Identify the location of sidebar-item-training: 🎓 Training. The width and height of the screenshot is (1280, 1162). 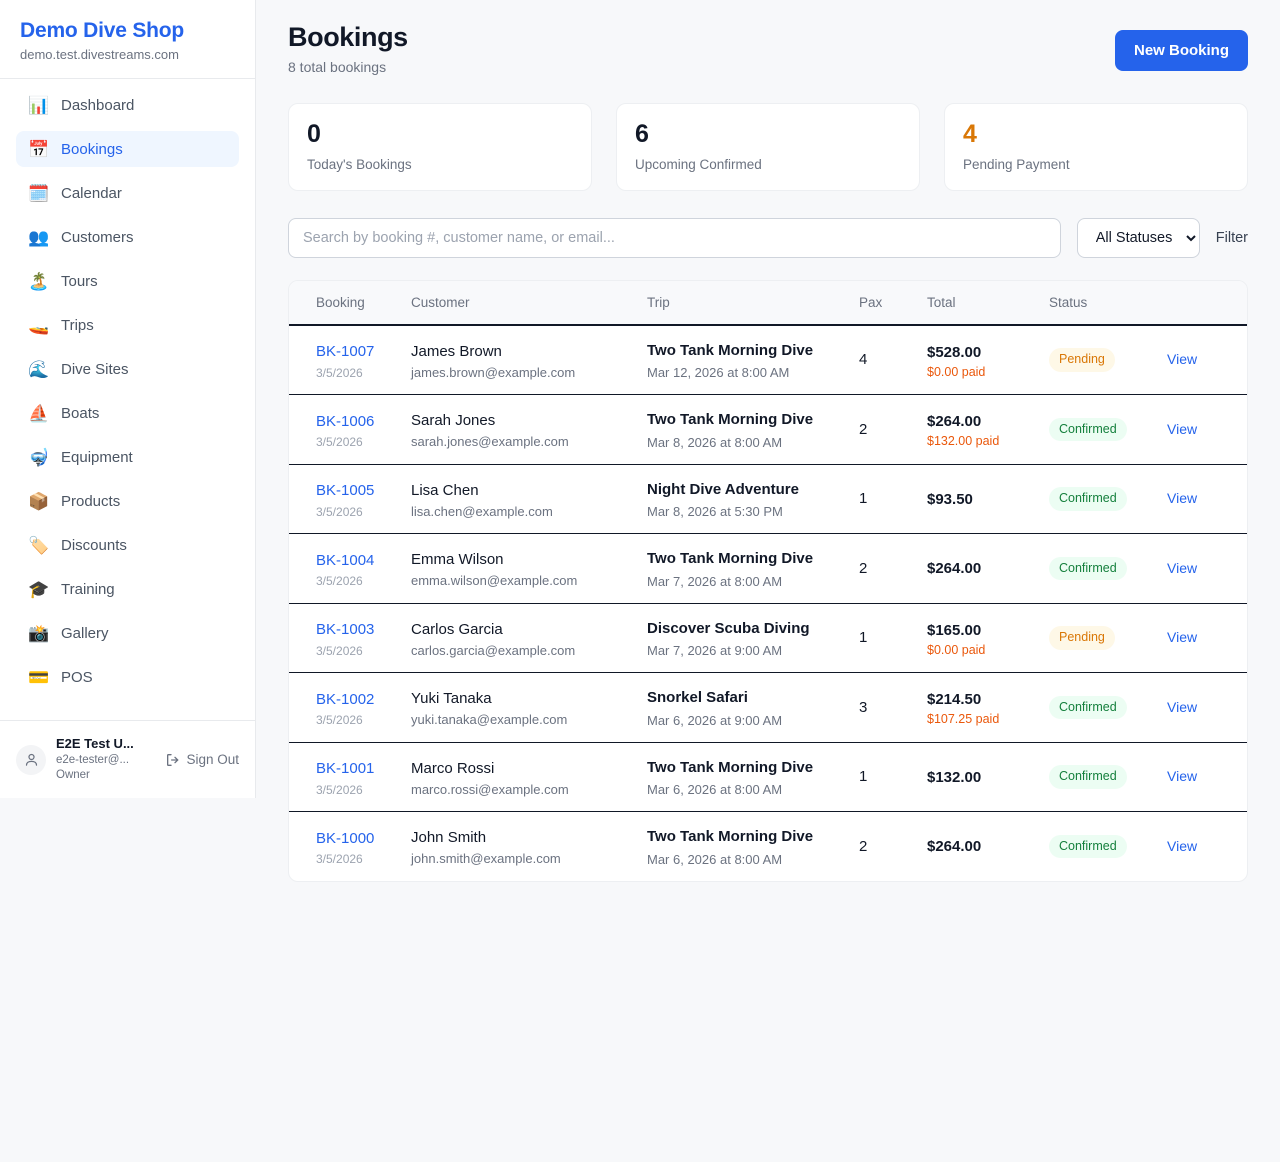
(127, 589).